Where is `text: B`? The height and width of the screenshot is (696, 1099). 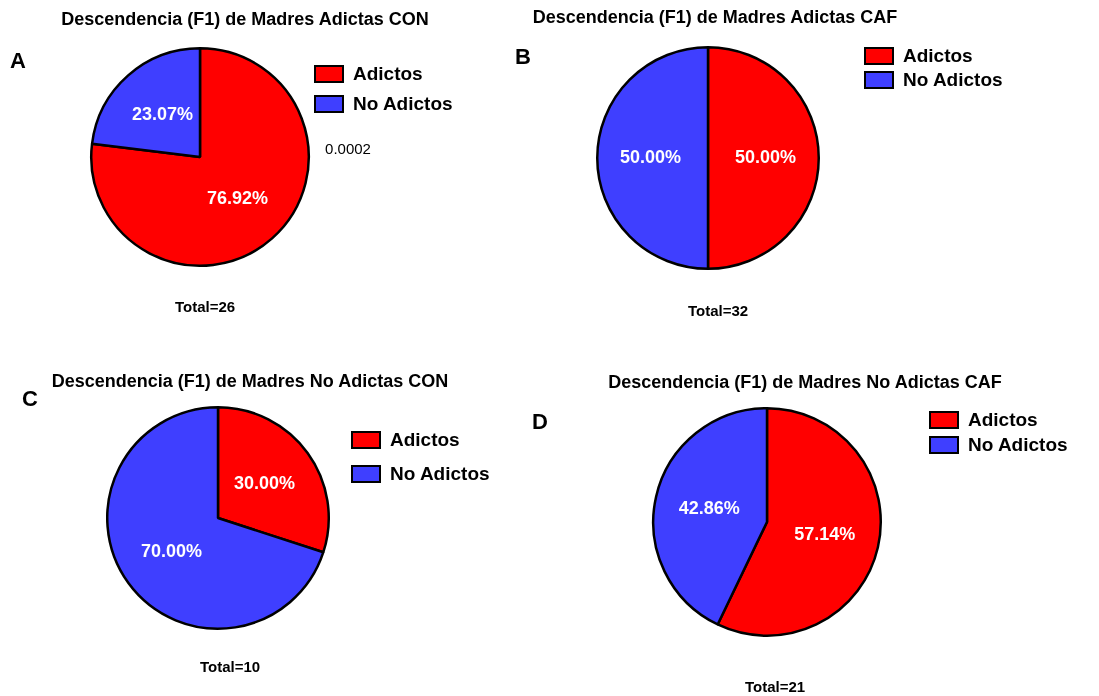 text: B is located at coordinates (523, 57).